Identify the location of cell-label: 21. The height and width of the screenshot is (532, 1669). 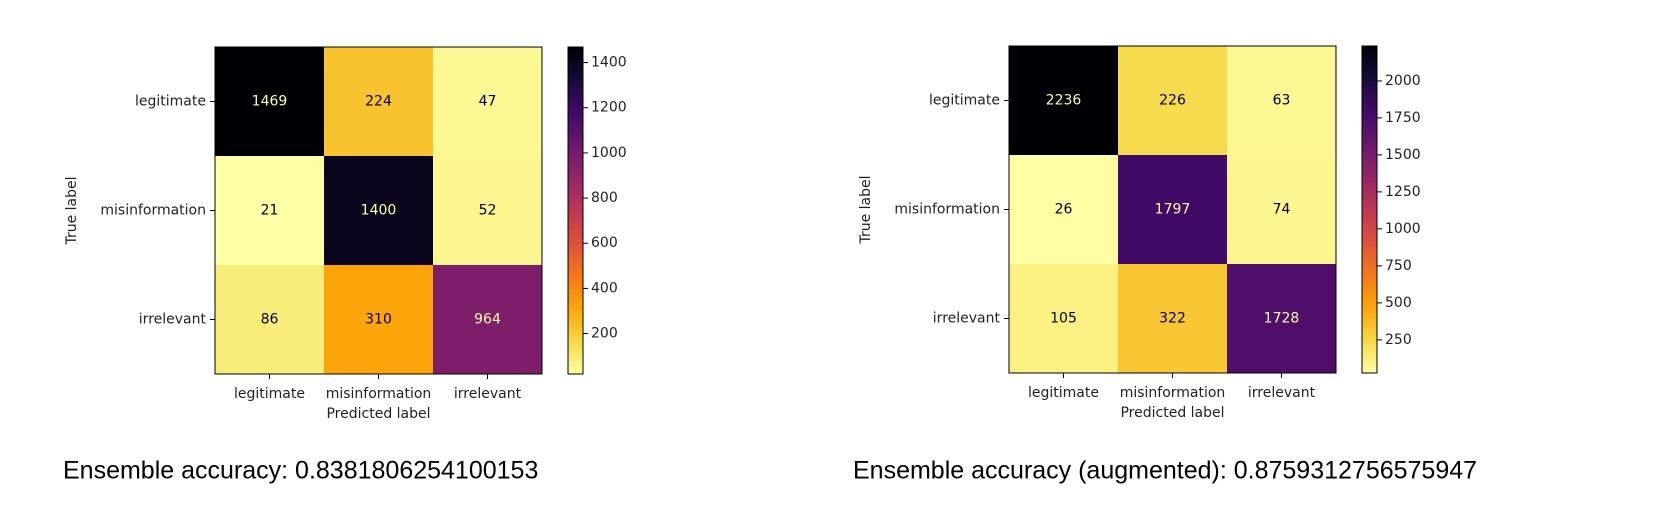
(270, 211).